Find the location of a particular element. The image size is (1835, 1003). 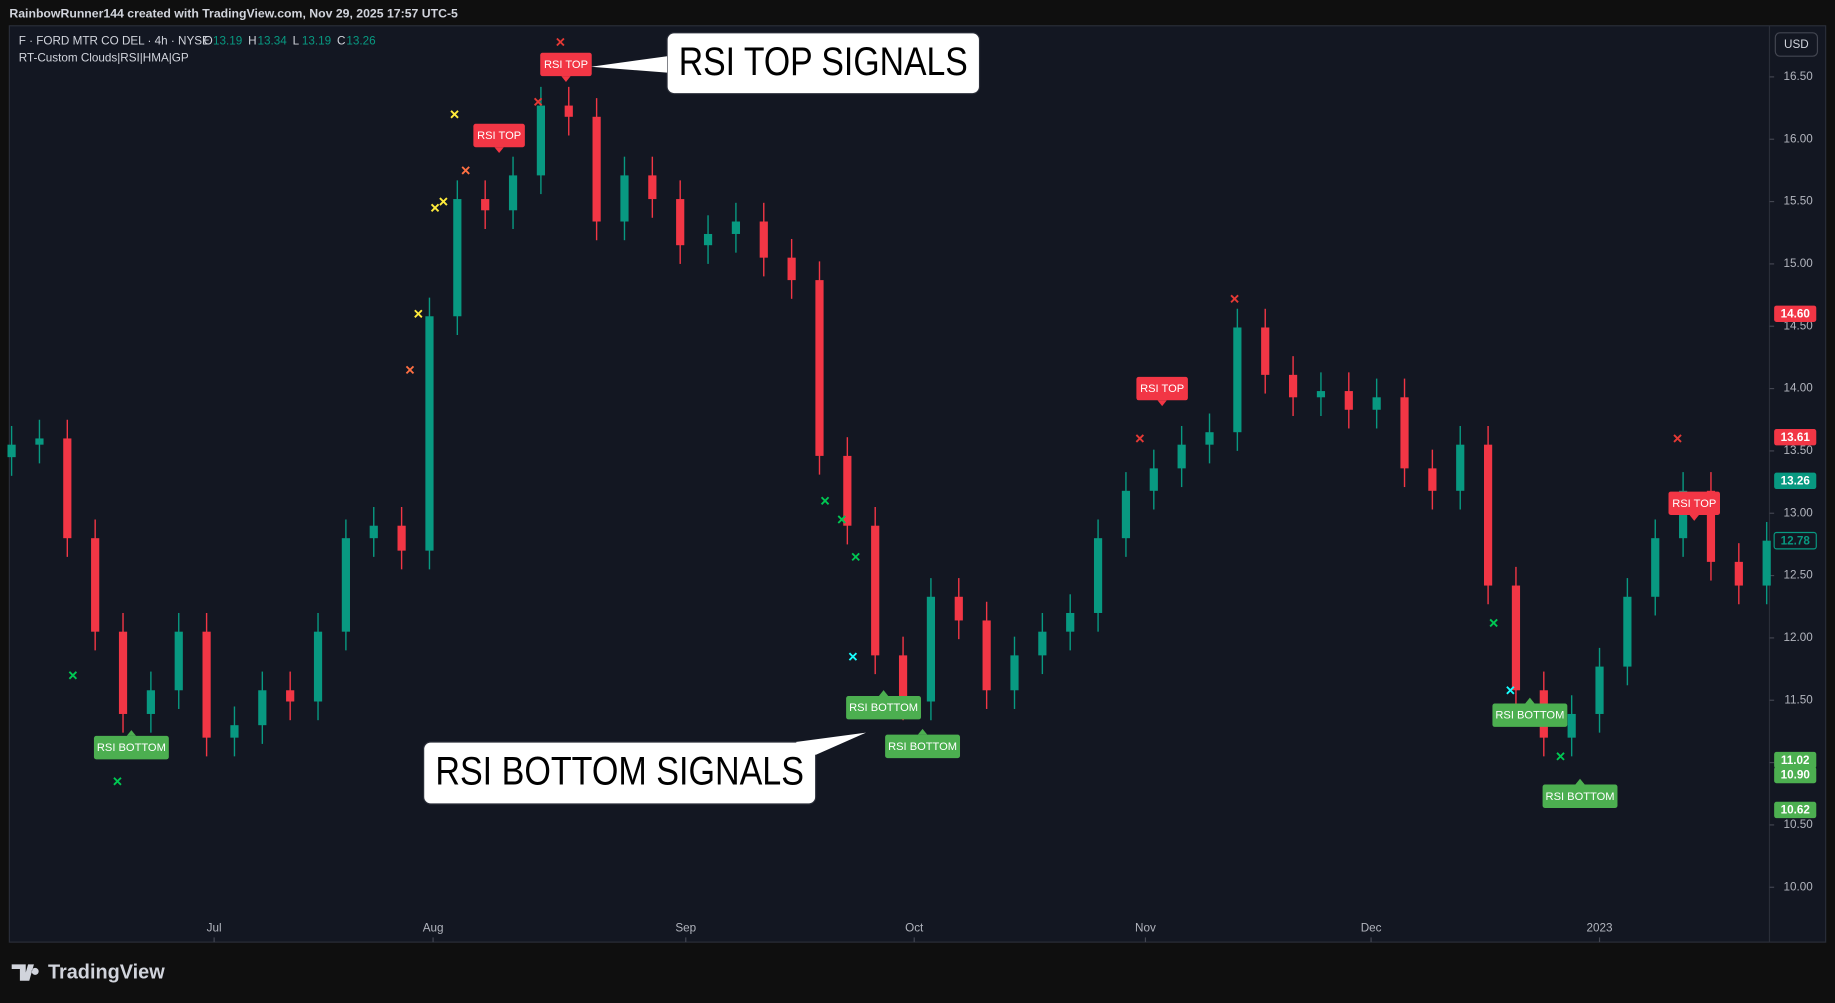

x-tick-label: Jul is located at coordinates (214, 928).